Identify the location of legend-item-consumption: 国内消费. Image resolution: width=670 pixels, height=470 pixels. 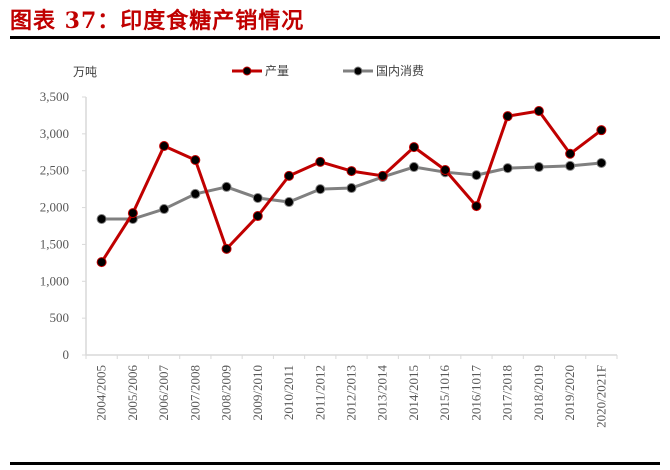
(383, 70).